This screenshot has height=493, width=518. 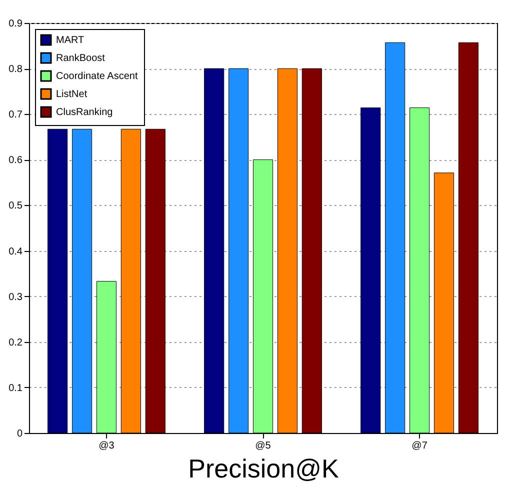 What do you see at coordinates (263, 446) in the screenshot?
I see `x-tick-label: @5` at bounding box center [263, 446].